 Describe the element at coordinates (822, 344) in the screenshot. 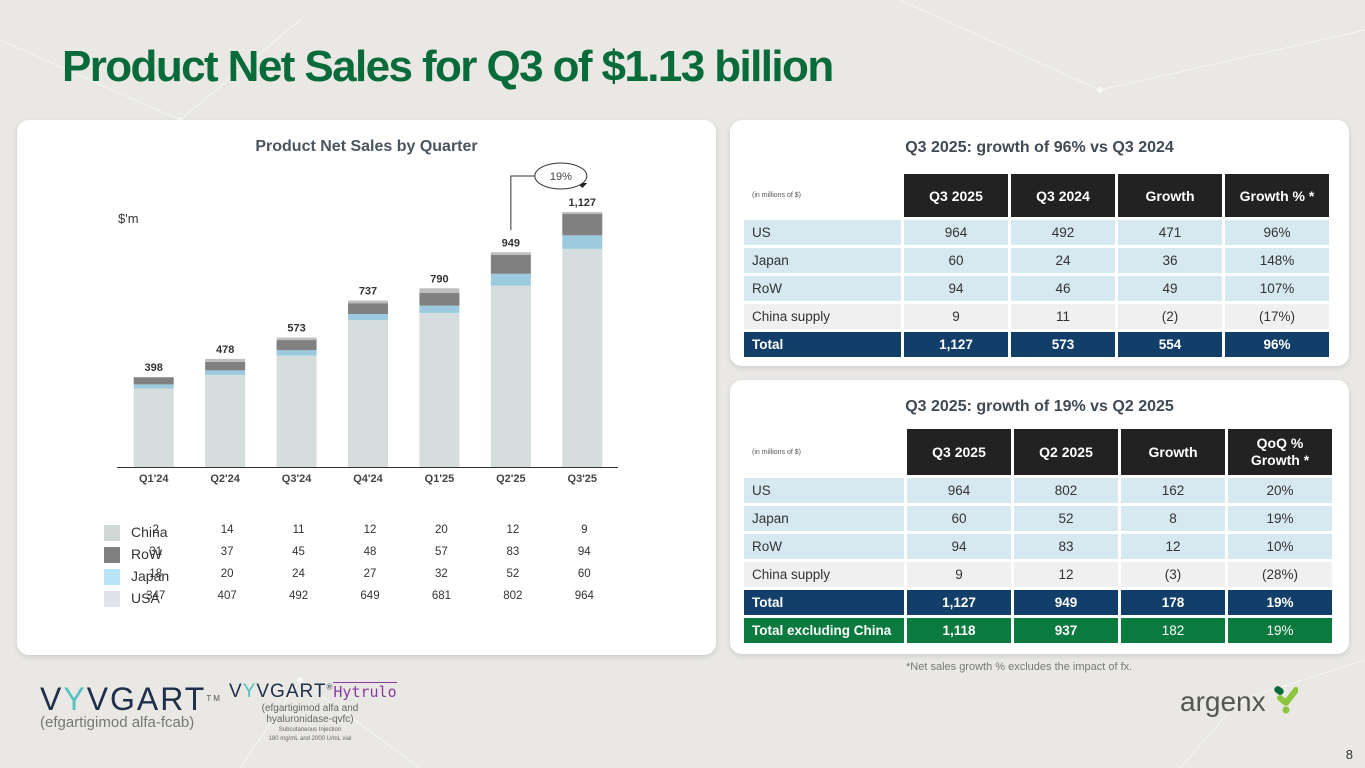

I see `row-label: Total` at that location.